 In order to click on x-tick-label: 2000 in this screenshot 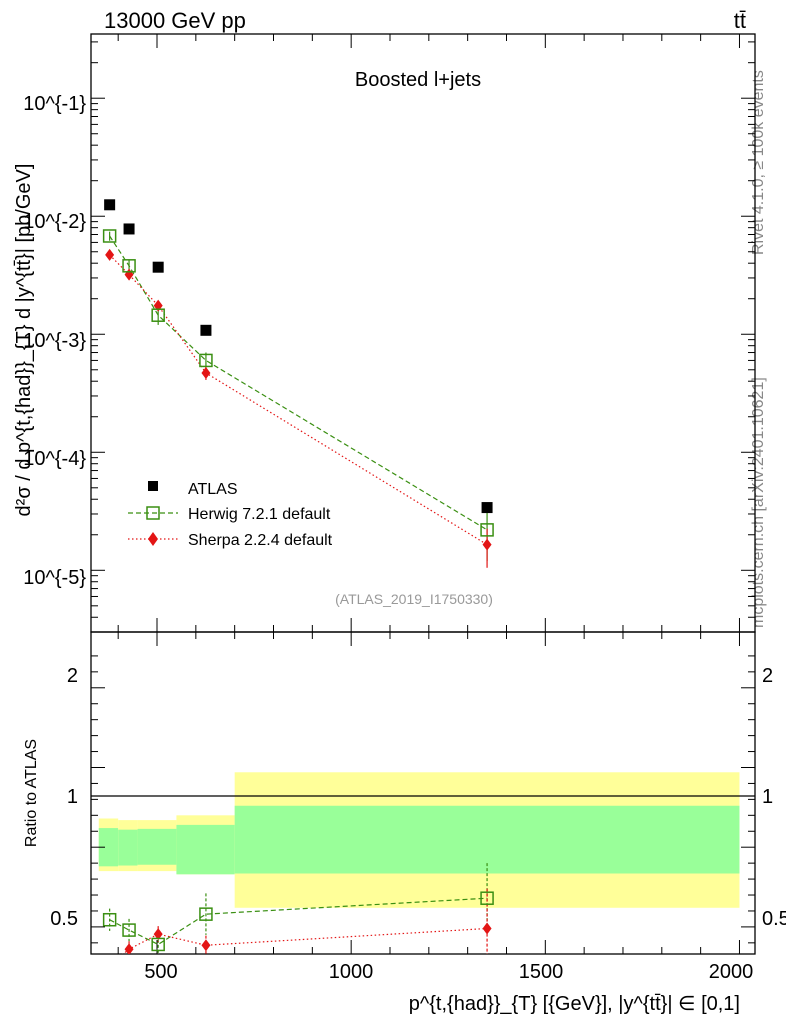, I will do `click(731, 972)`.